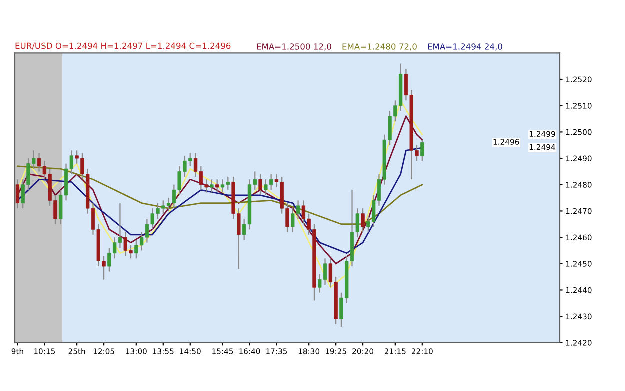  What do you see at coordinates (379, 47) in the screenshot?
I see `text: EMA=1.2480 72,0` at bounding box center [379, 47].